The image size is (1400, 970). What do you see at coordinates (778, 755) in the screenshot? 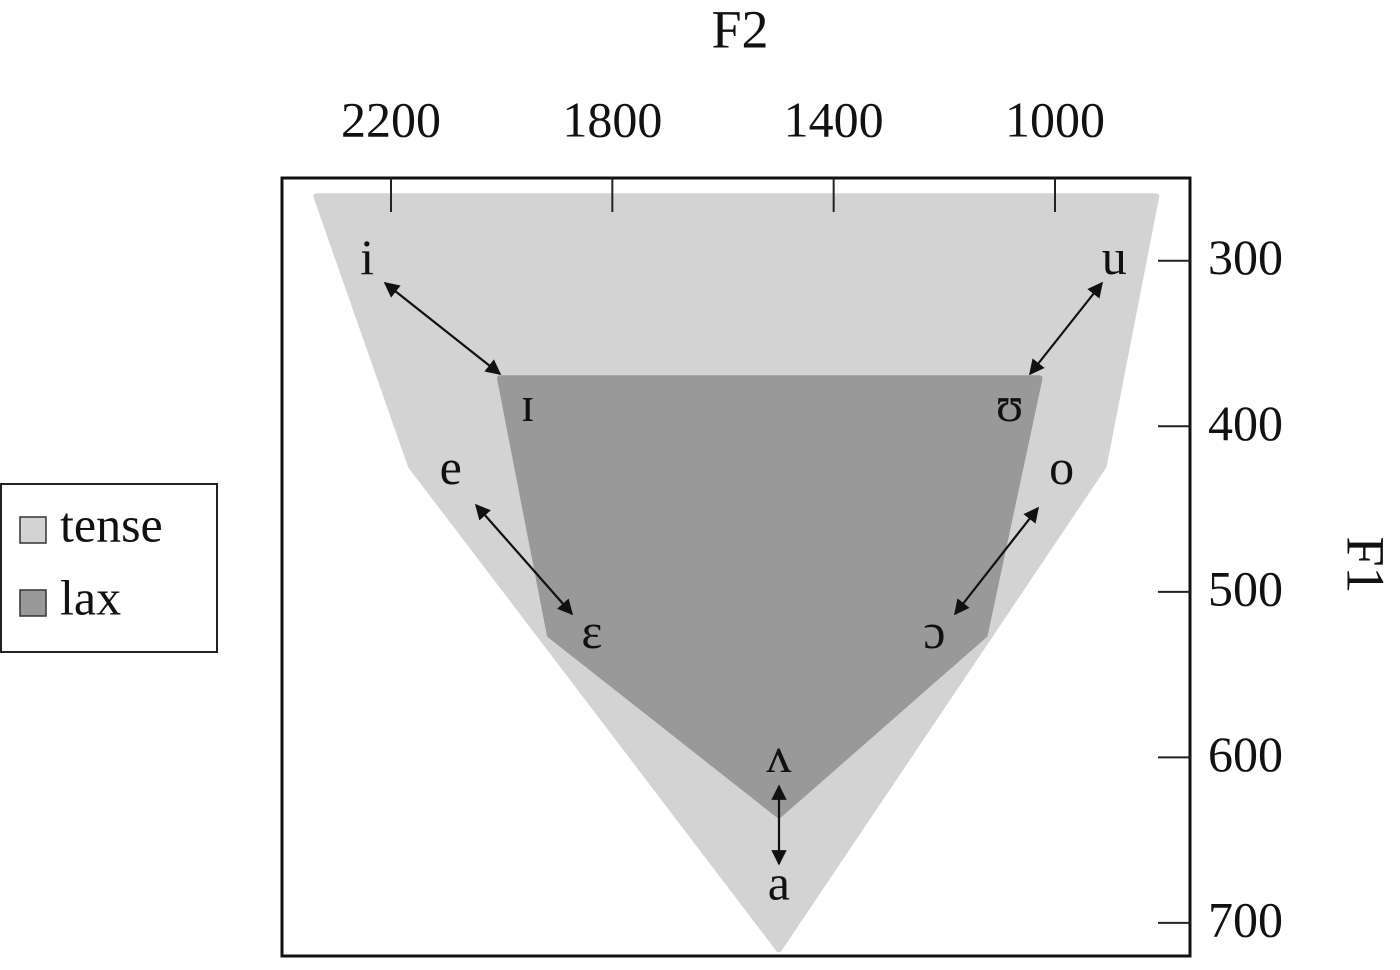
I see `vowel-label: ʌ` at bounding box center [778, 755].